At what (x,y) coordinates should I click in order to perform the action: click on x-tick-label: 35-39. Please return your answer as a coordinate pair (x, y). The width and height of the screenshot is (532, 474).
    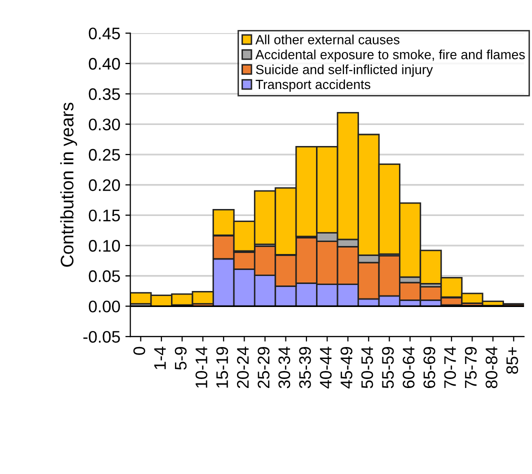
    Looking at the image, I should click on (305, 367).